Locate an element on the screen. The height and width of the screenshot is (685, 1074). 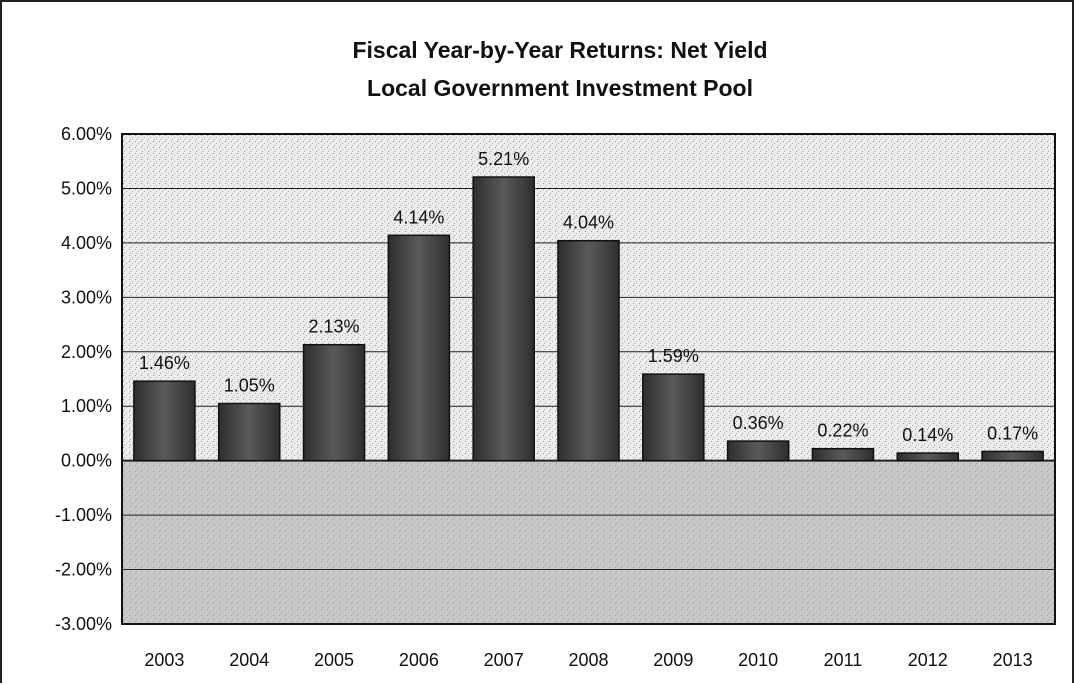
bar-2012 is located at coordinates (928, 457).